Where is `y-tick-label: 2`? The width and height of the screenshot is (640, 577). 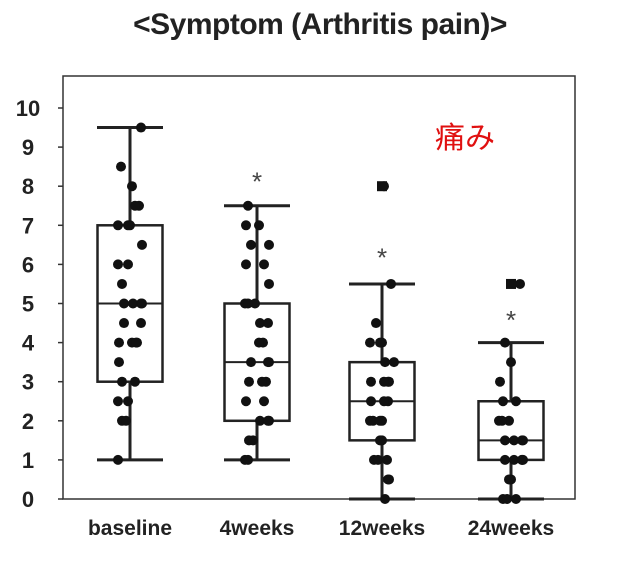
y-tick-label: 2 is located at coordinates (28, 421).